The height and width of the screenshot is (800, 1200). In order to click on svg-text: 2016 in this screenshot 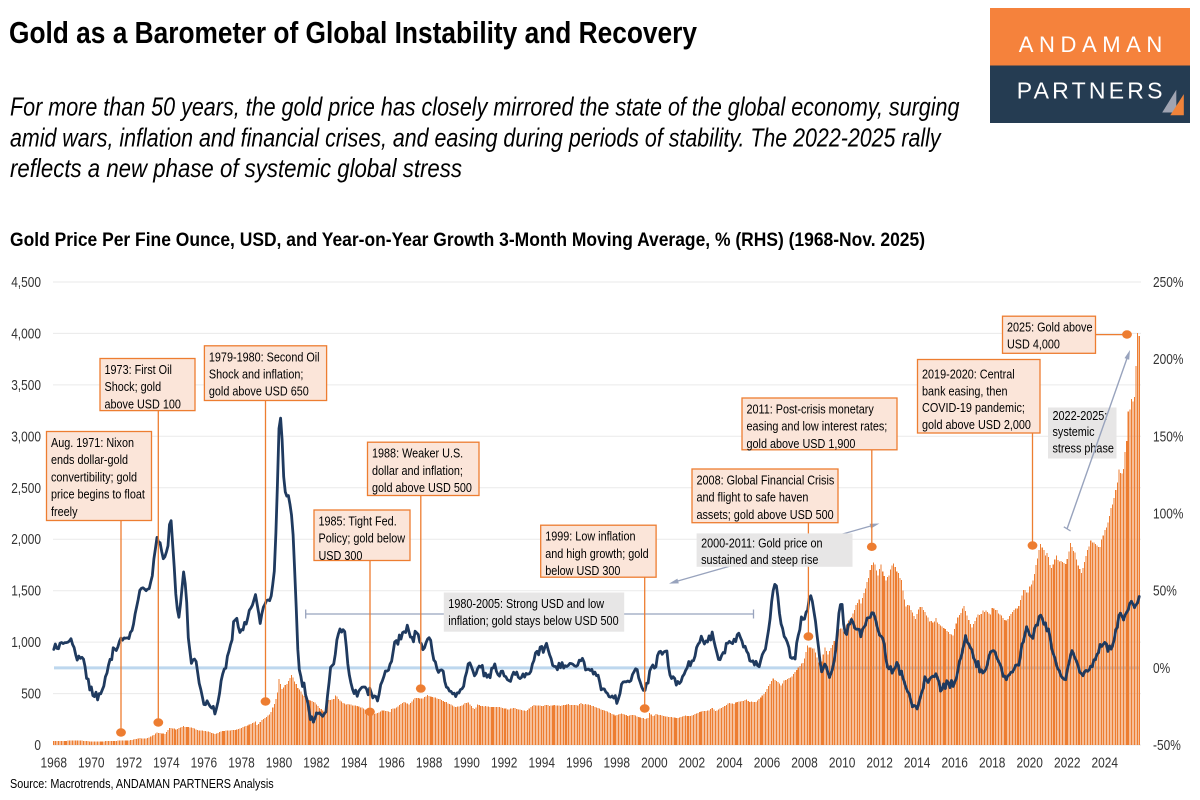, I will do `click(954, 764)`.